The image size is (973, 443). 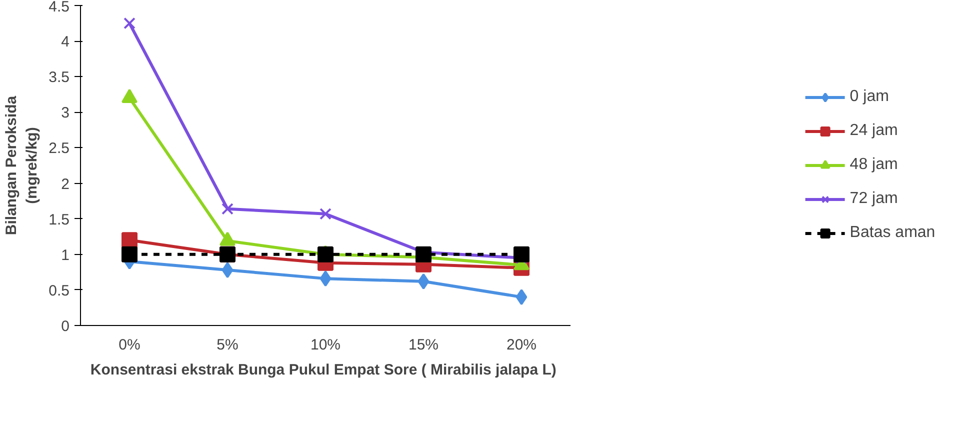 What do you see at coordinates (227, 345) in the screenshot?
I see `x-tick-label: 5%` at bounding box center [227, 345].